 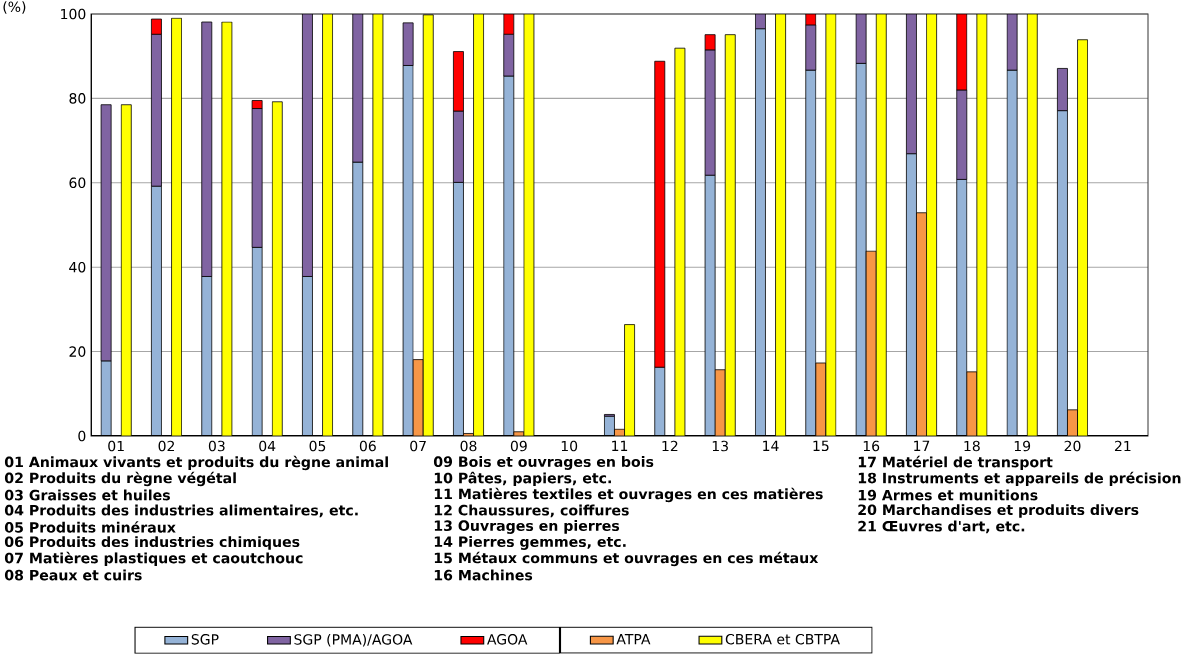 I want to click on legend-label: ATPA, so click(x=633, y=639).